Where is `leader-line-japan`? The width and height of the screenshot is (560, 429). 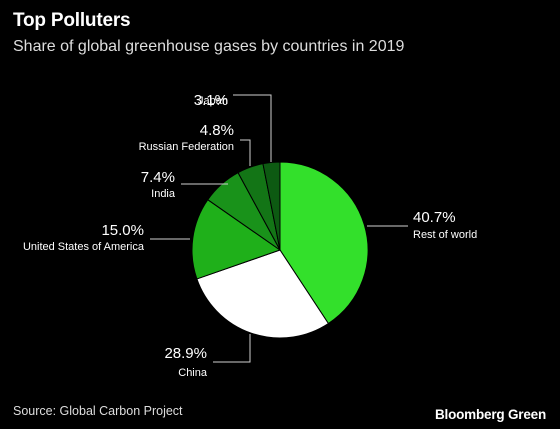
leader-line-japan is located at coordinates (252, 128).